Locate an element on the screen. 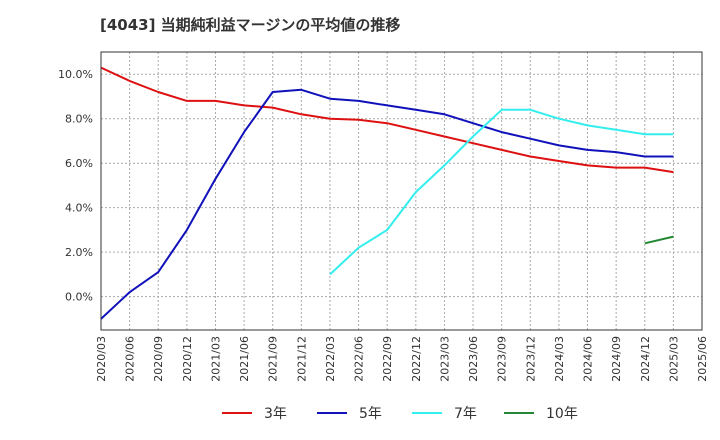 The width and height of the screenshot is (720, 440). x-tick-label: 2024/06 is located at coordinates (588, 359).